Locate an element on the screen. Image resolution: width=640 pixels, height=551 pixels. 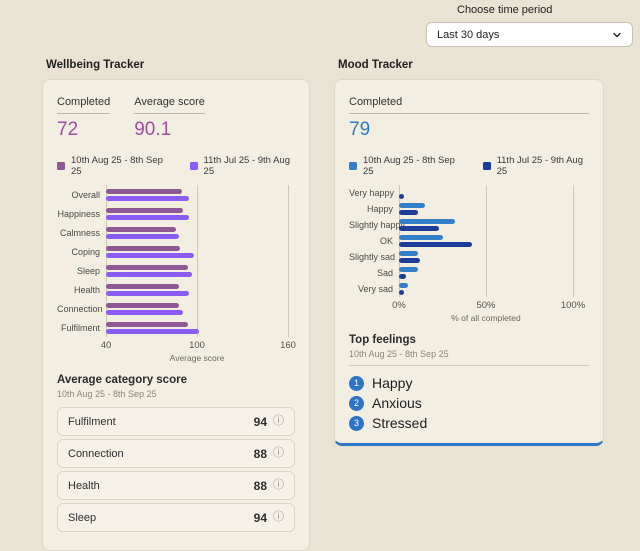
legend-swatch is located at coordinates (193, 166).